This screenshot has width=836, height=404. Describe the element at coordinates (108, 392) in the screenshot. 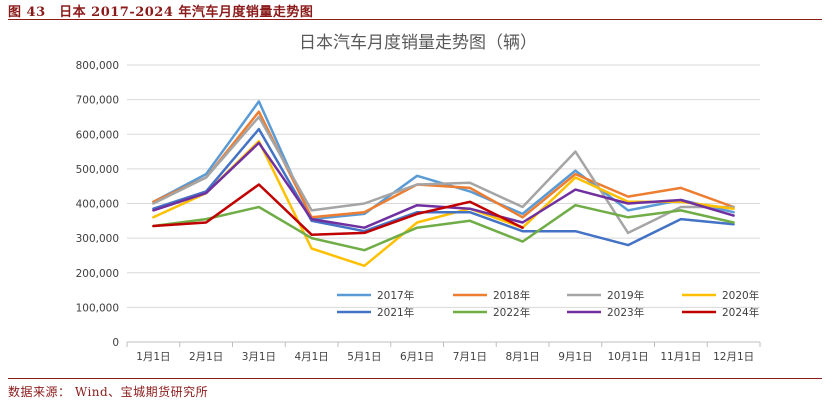

I see `figure-source: 数据来源： Wind、宝城期货研究所` at that location.